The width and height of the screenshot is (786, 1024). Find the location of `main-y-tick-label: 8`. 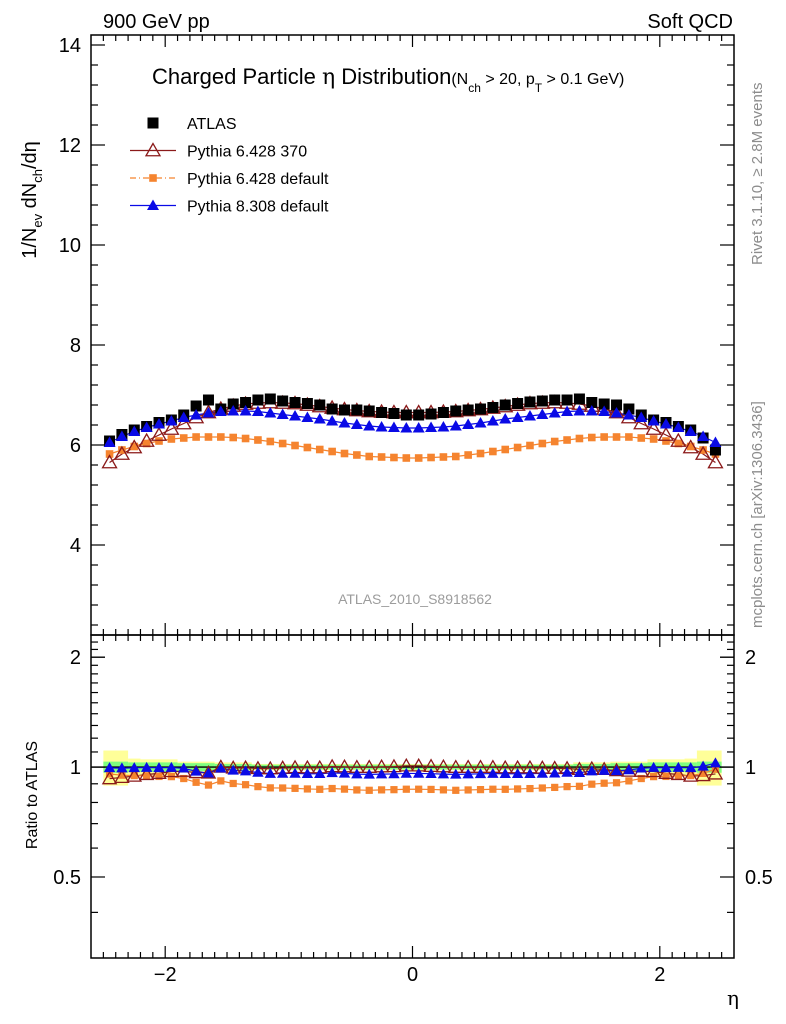

main-y-tick-label: 8 is located at coordinates (75, 346).